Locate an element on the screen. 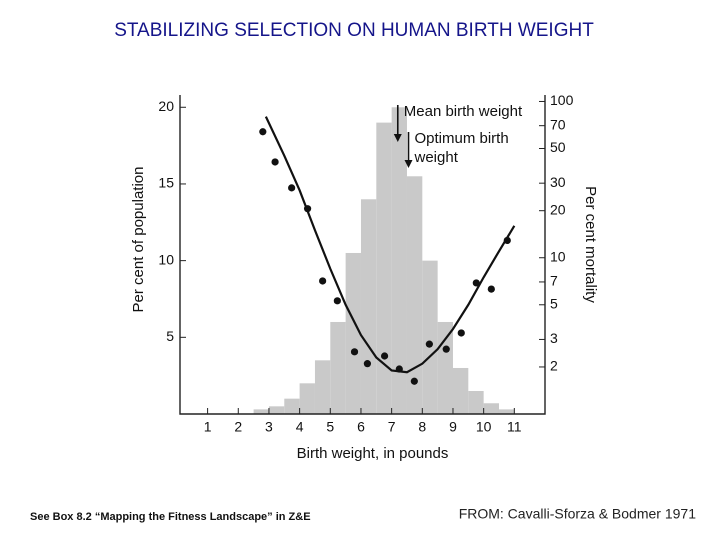 This screenshot has width=720, height=540. x-tick-label: 7 is located at coordinates (392, 427).